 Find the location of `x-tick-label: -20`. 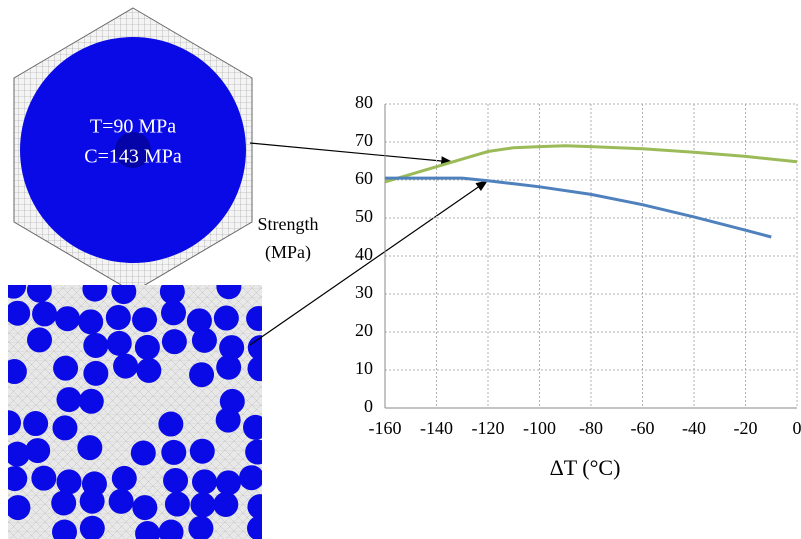

x-tick-label: -20 is located at coordinates (746, 428).